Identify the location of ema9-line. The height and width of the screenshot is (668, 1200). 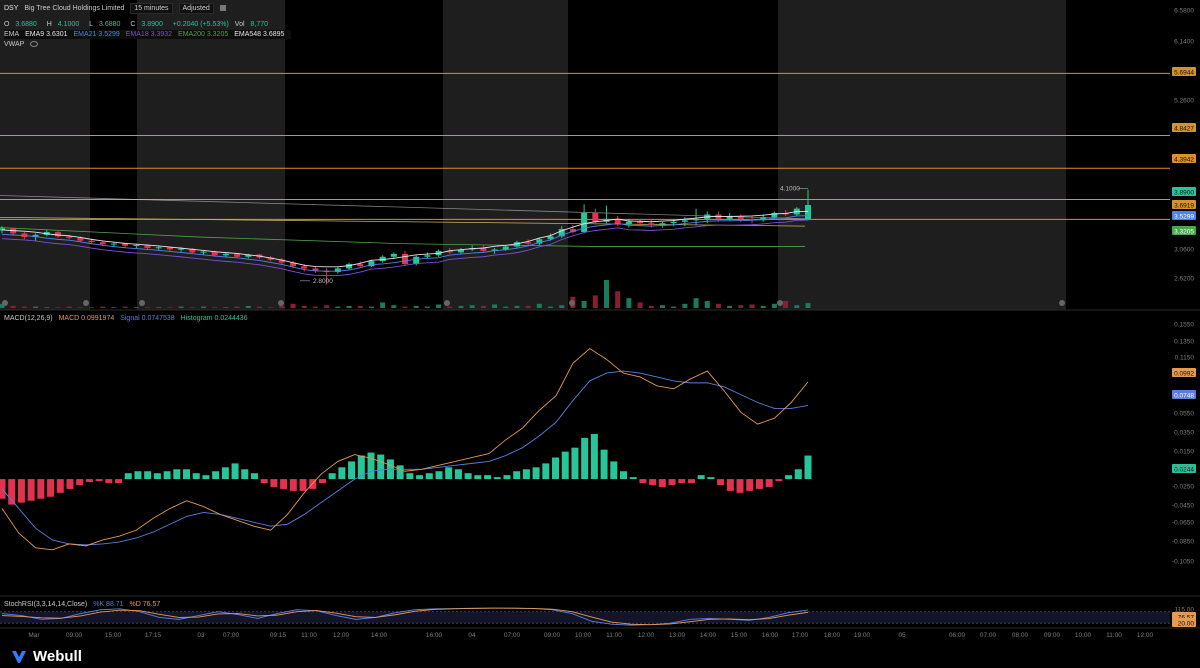
(405, 239).